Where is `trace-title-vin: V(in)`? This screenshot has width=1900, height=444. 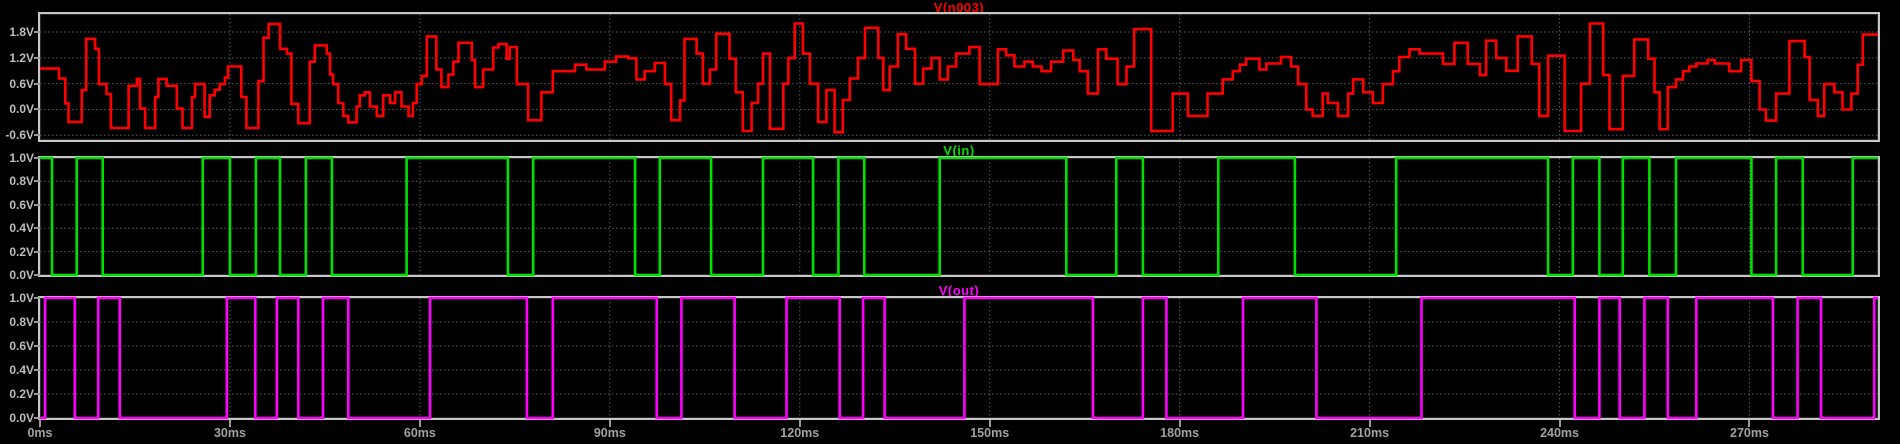 trace-title-vin: V(in) is located at coordinates (959, 150).